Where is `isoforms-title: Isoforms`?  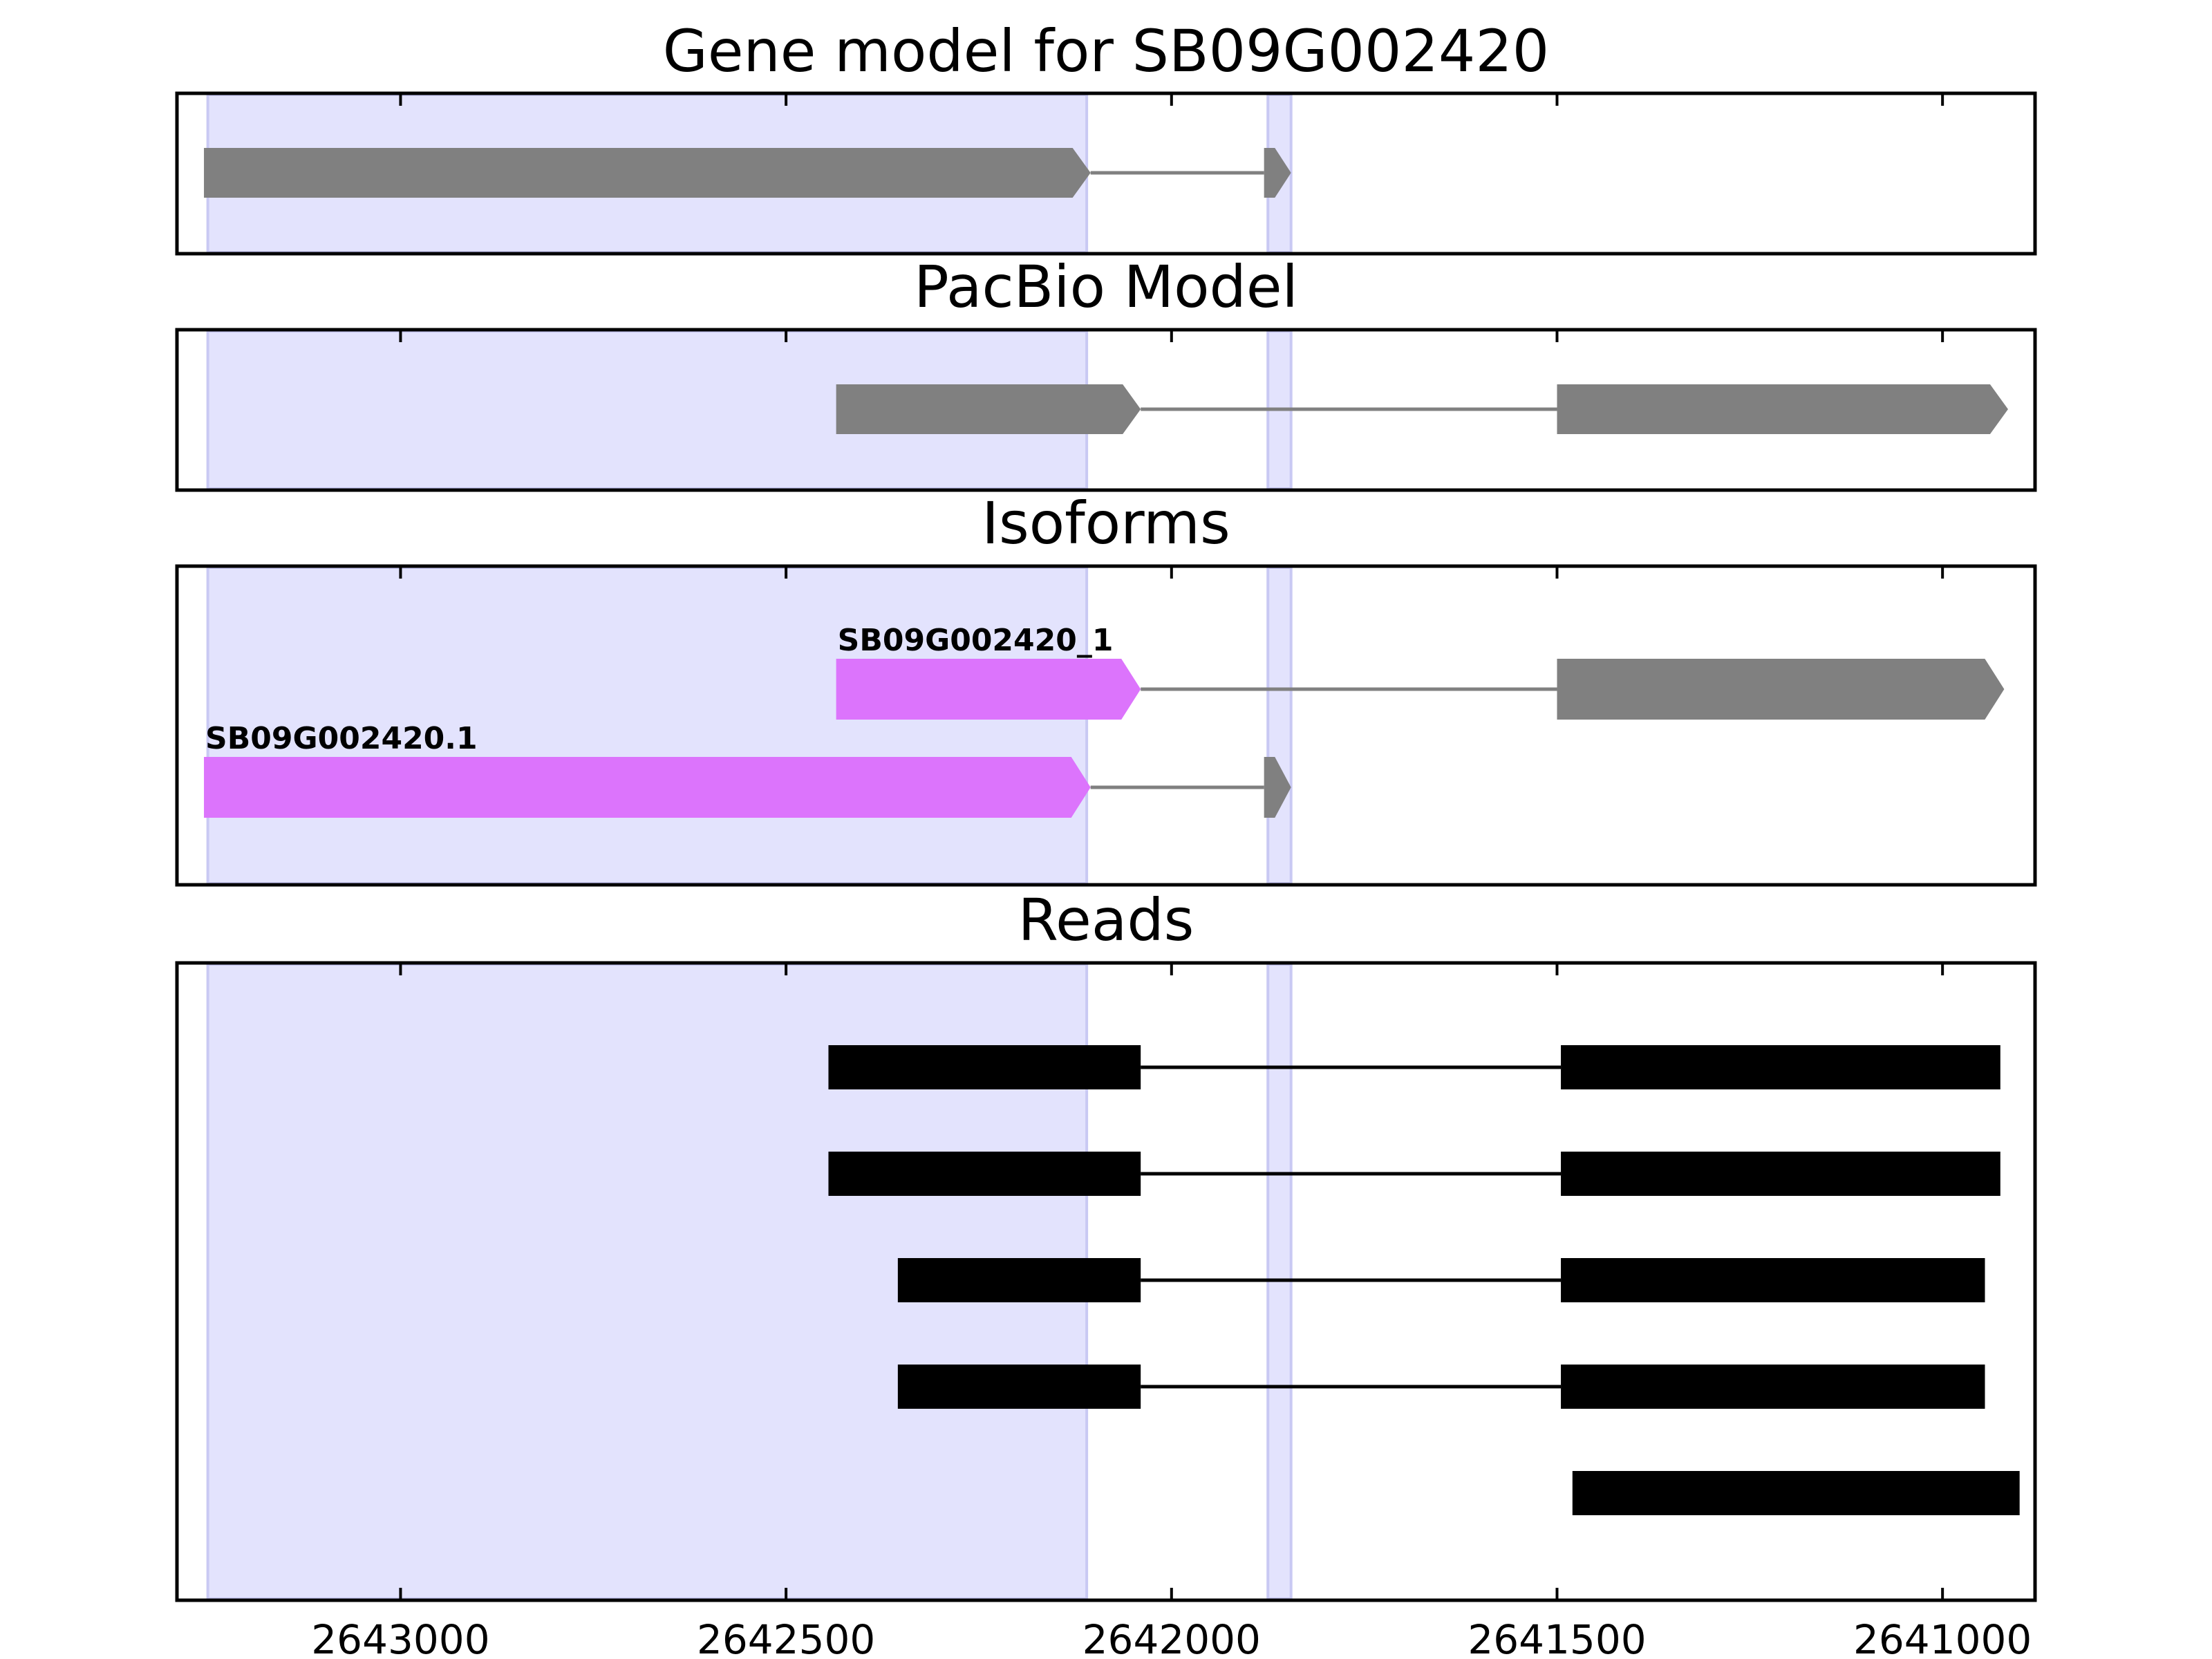
isoforms-title: Isoforms is located at coordinates (1106, 523).